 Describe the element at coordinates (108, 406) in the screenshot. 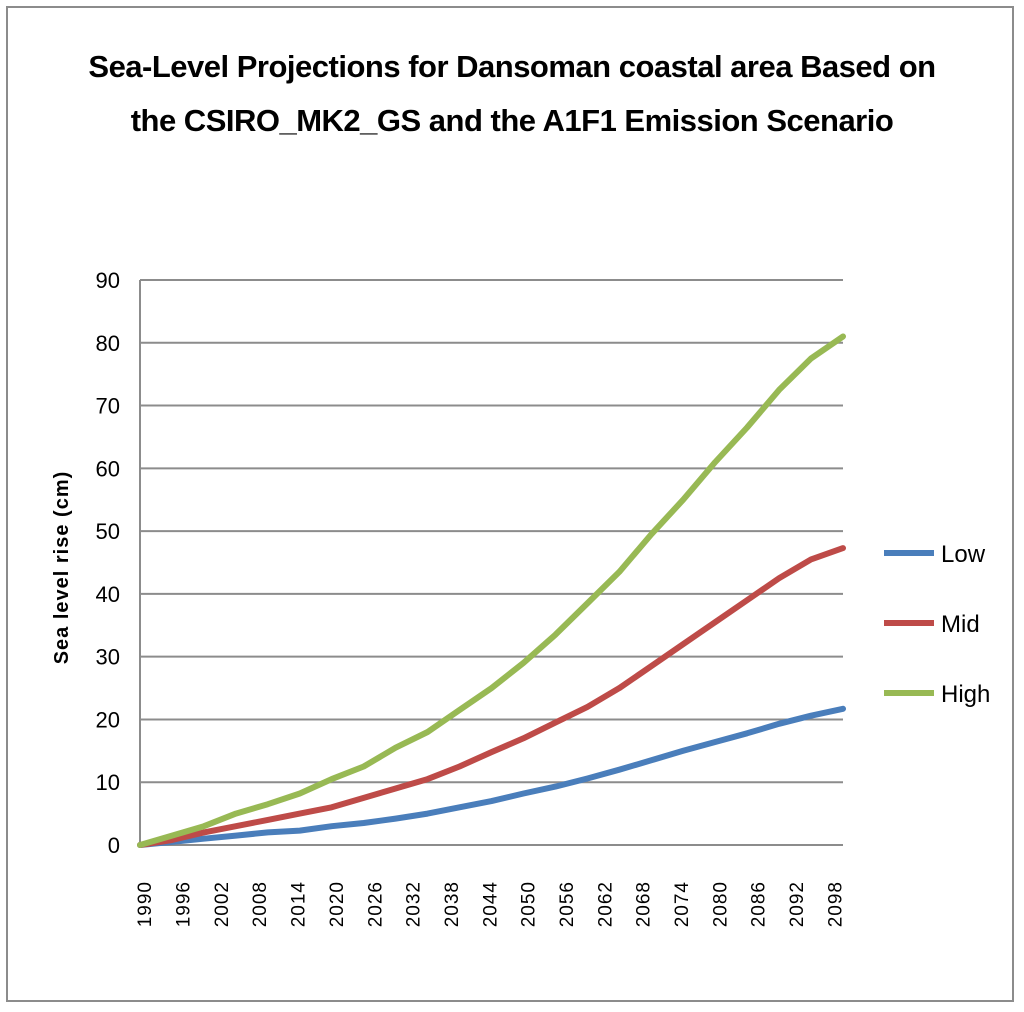

I see `y-tick-label: 70` at that location.